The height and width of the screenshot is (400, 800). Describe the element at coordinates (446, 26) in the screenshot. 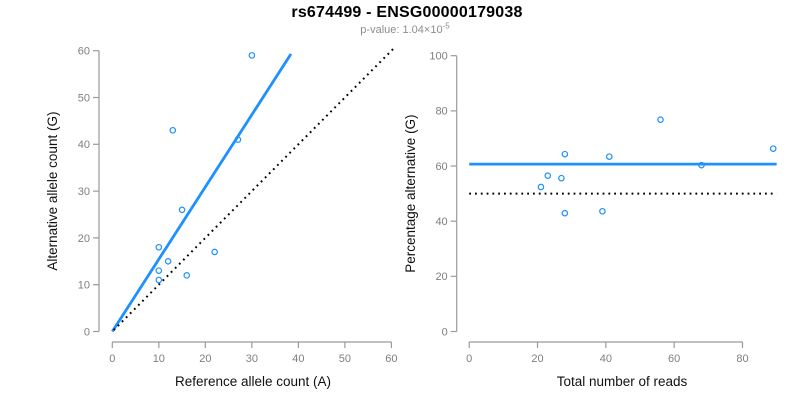

I see `pvalue-exponent: -5` at that location.